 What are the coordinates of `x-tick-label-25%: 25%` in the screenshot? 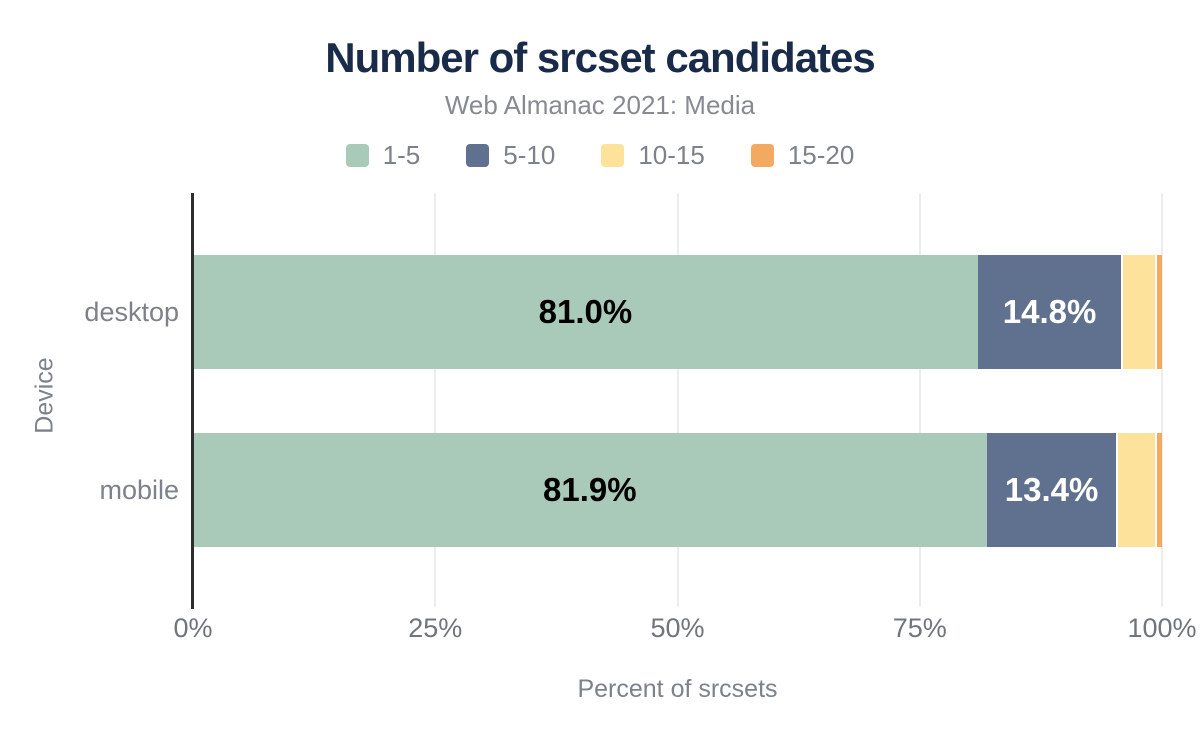 It's located at (435, 628).